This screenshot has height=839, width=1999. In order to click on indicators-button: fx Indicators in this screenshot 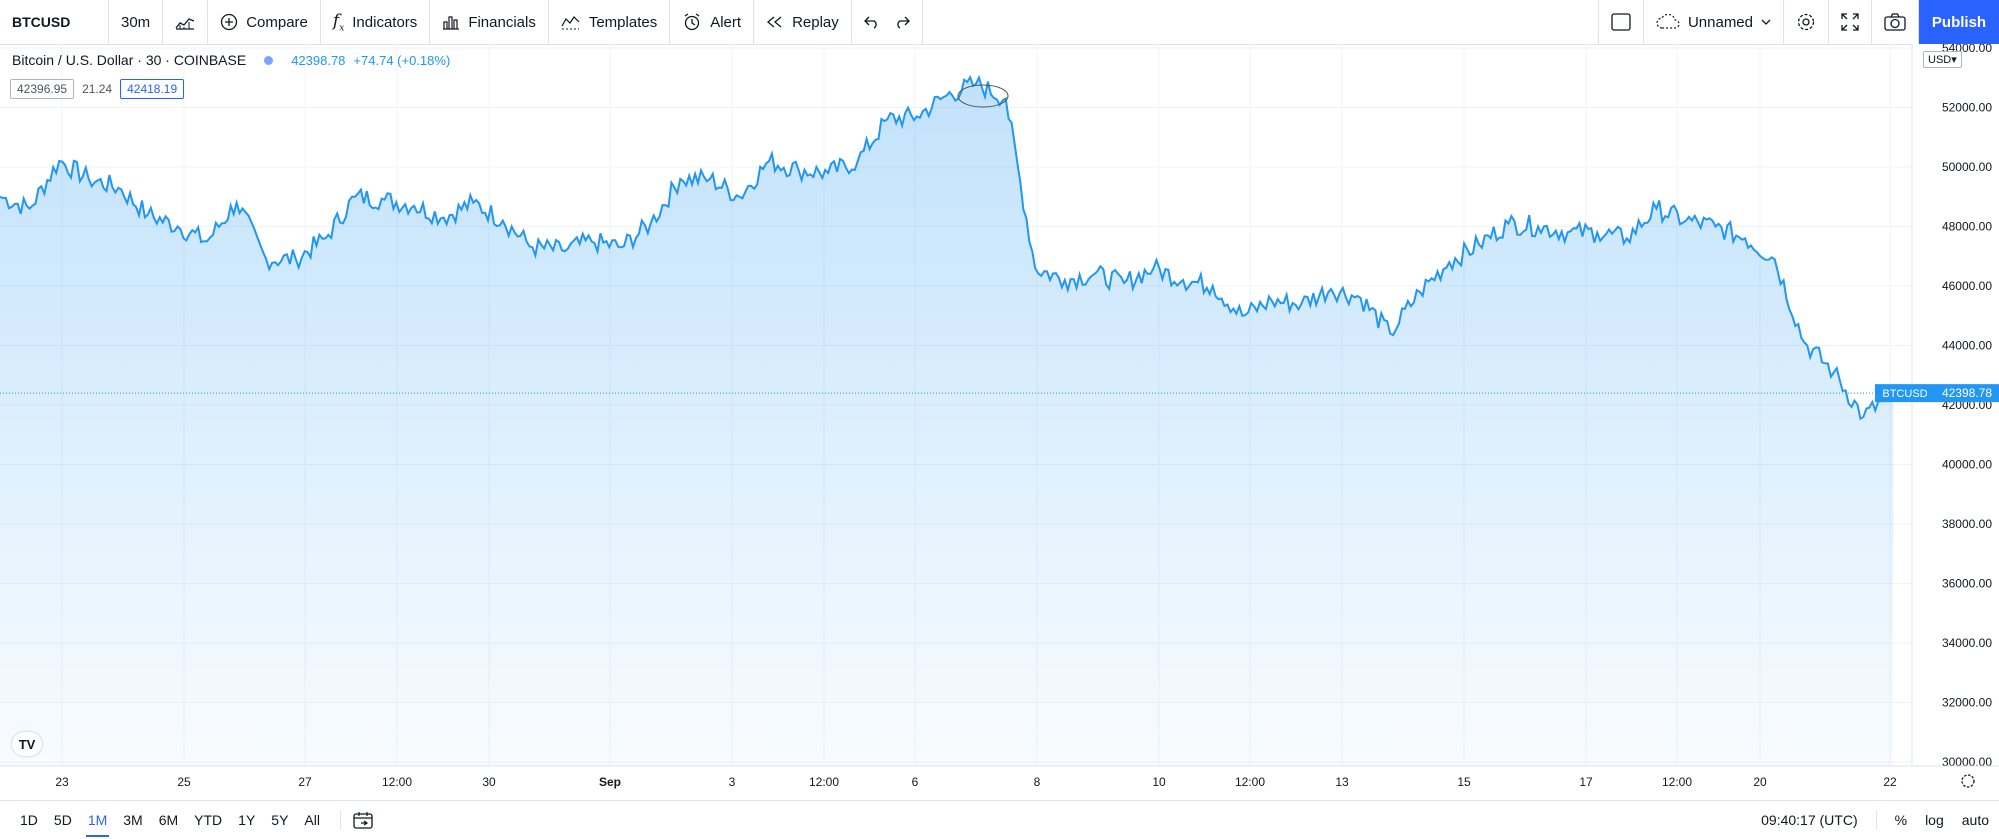, I will do `click(376, 22)`.